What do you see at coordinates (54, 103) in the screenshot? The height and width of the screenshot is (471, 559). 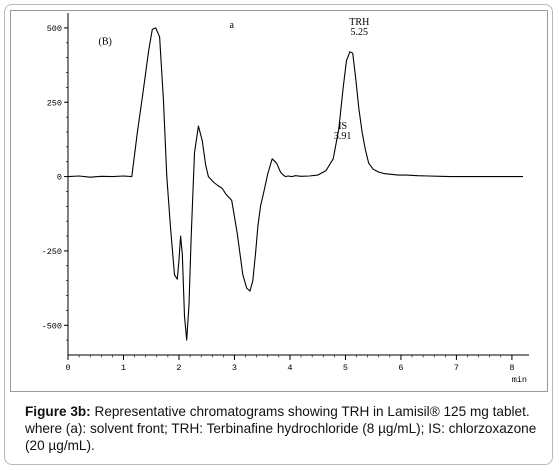 I see `y-tick-label: 250` at bounding box center [54, 103].